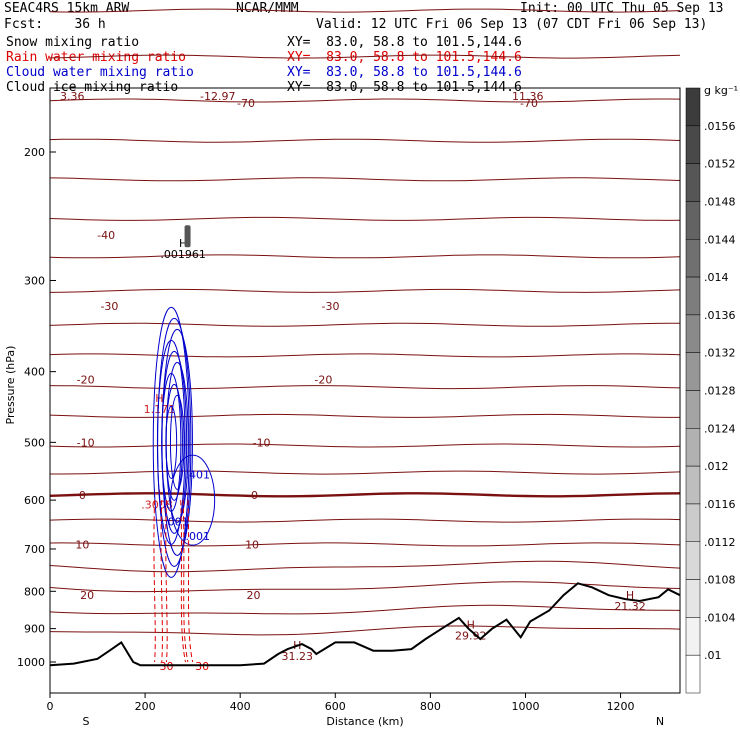  I want to click on high-value: 31.23, so click(297, 656).